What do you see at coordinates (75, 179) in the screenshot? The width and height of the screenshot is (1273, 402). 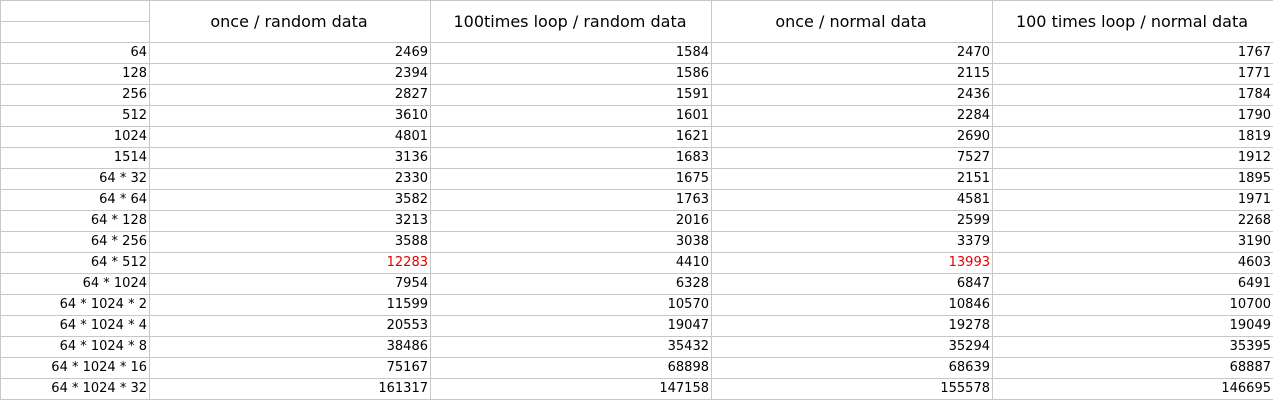 I see `row-label-cell: 64 * 32` at bounding box center [75, 179].